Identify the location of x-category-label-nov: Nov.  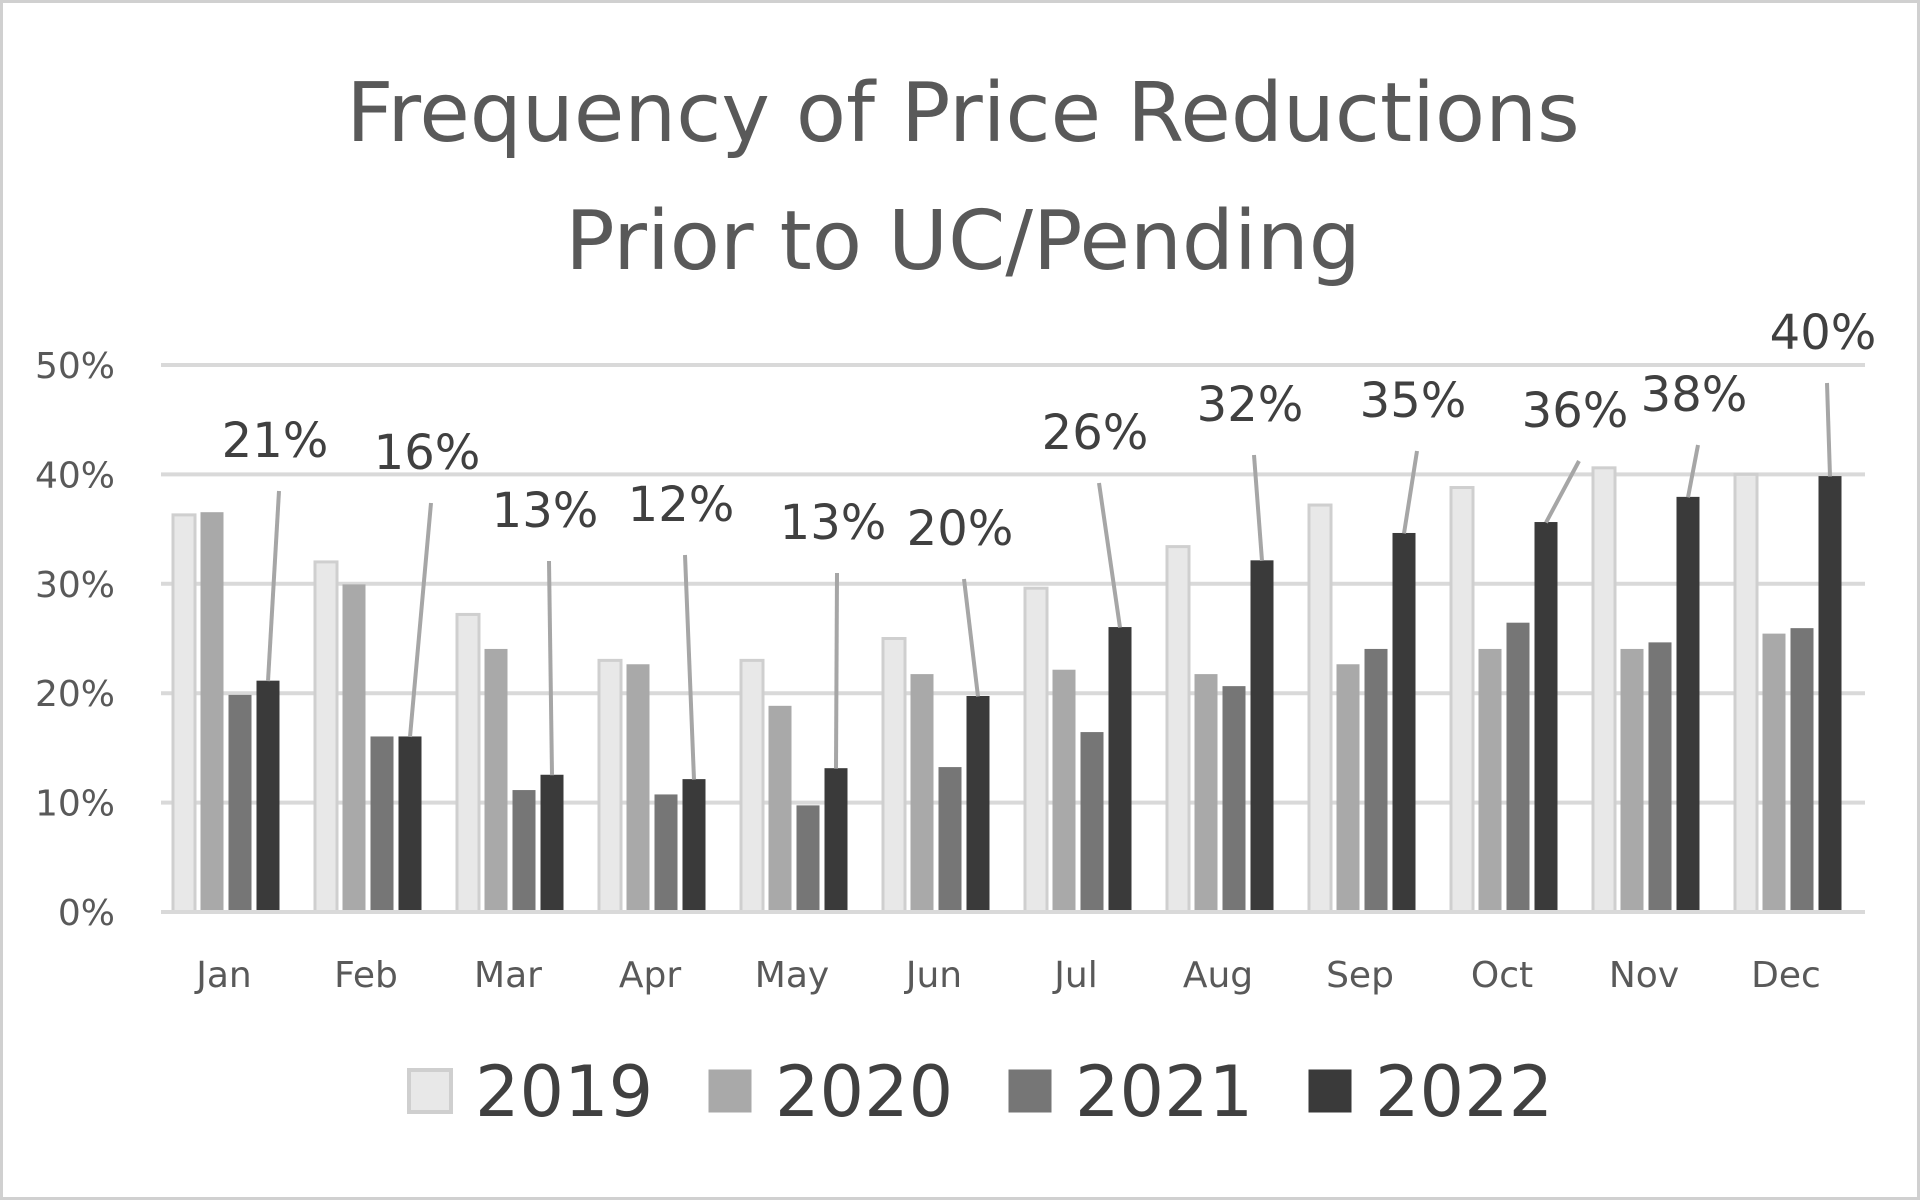
(1644, 975).